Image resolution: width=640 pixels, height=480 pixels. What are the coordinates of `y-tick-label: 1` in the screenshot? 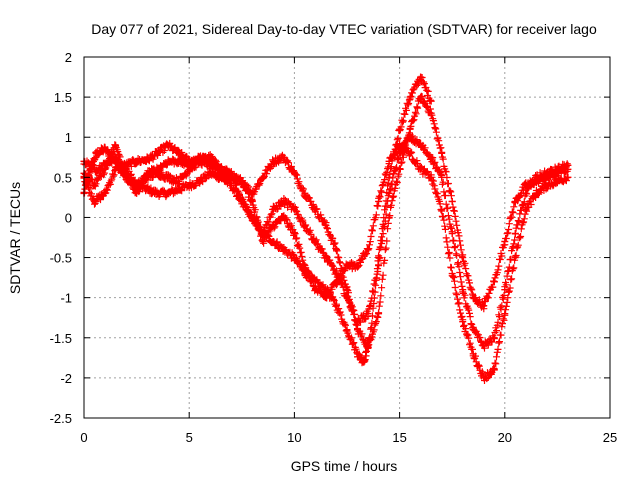 It's located at (68, 137).